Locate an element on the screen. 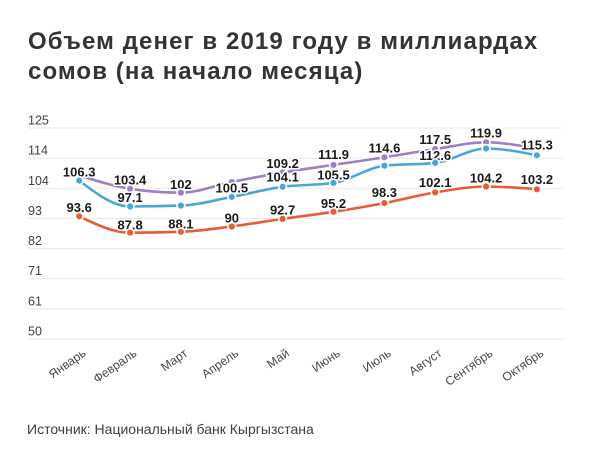  svg-text: 90 is located at coordinates (232, 217).